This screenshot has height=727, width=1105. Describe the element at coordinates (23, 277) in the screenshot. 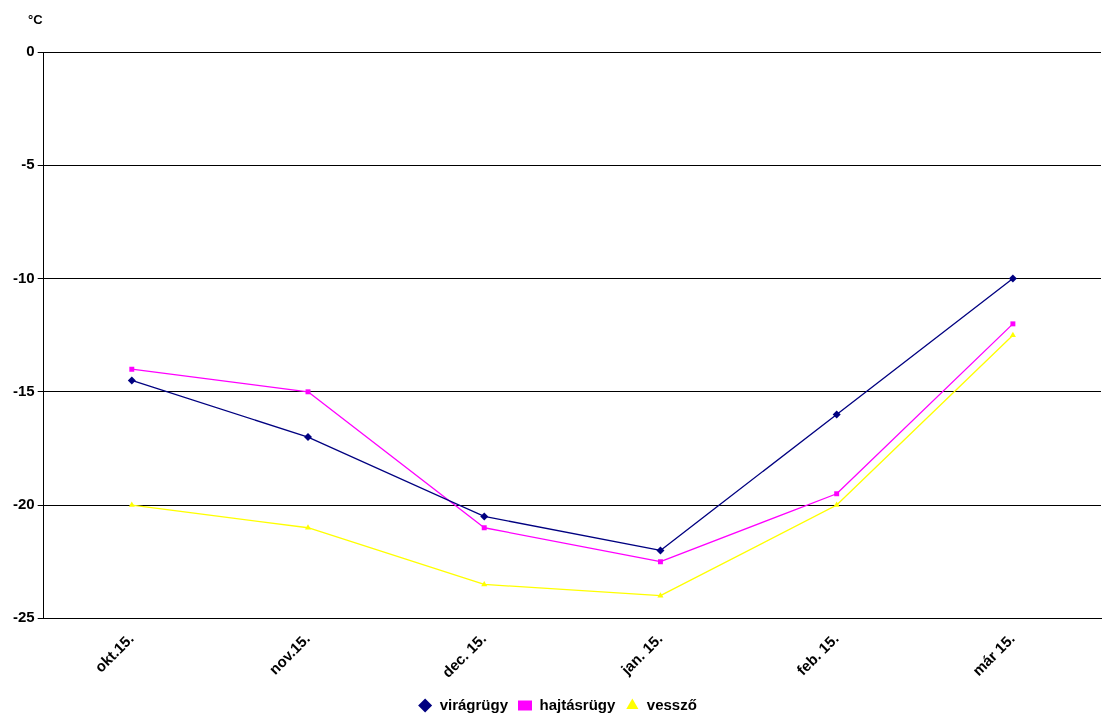

I see `y-tick-label: -10` at that location.